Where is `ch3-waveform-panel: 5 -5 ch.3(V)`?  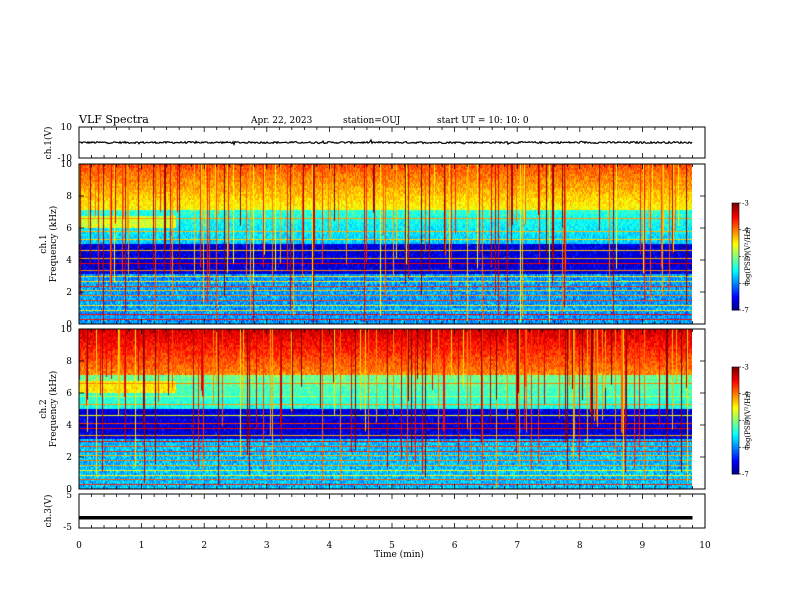
ch3-waveform-panel: 5 -5 ch.3(V) is located at coordinates (374, 512).